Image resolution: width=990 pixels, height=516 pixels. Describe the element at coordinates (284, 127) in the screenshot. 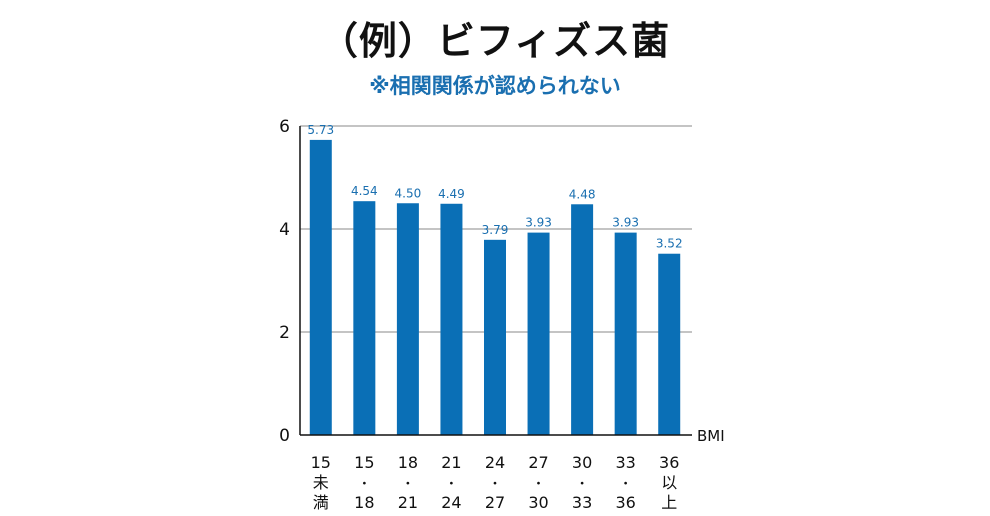

I see `y-tick-label: 6` at that location.